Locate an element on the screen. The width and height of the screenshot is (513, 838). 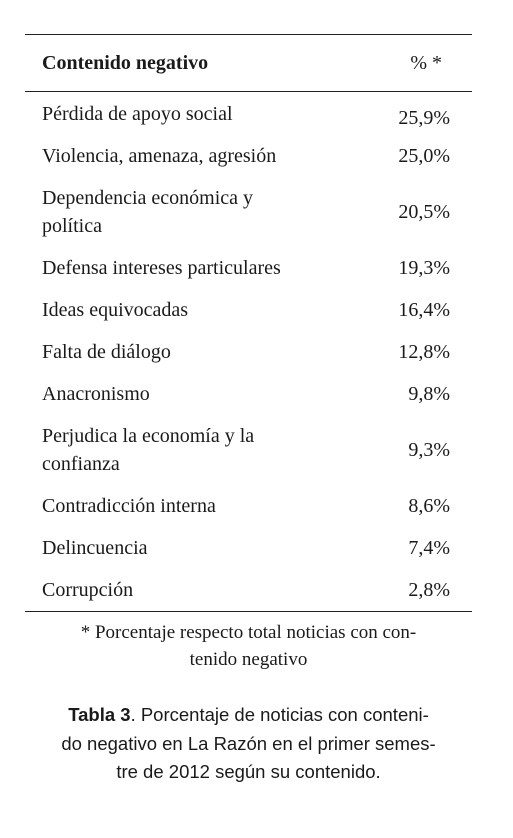
content-cell: Contradicción interna is located at coordinates (198, 506).